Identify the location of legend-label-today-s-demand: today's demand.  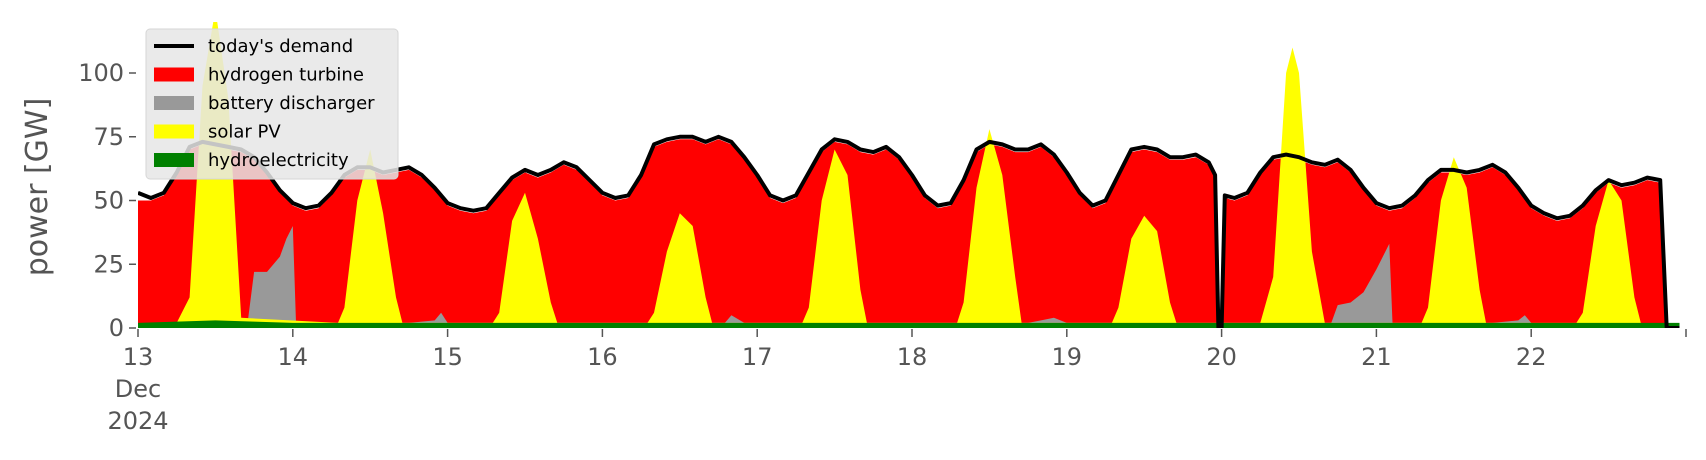
(280, 46).